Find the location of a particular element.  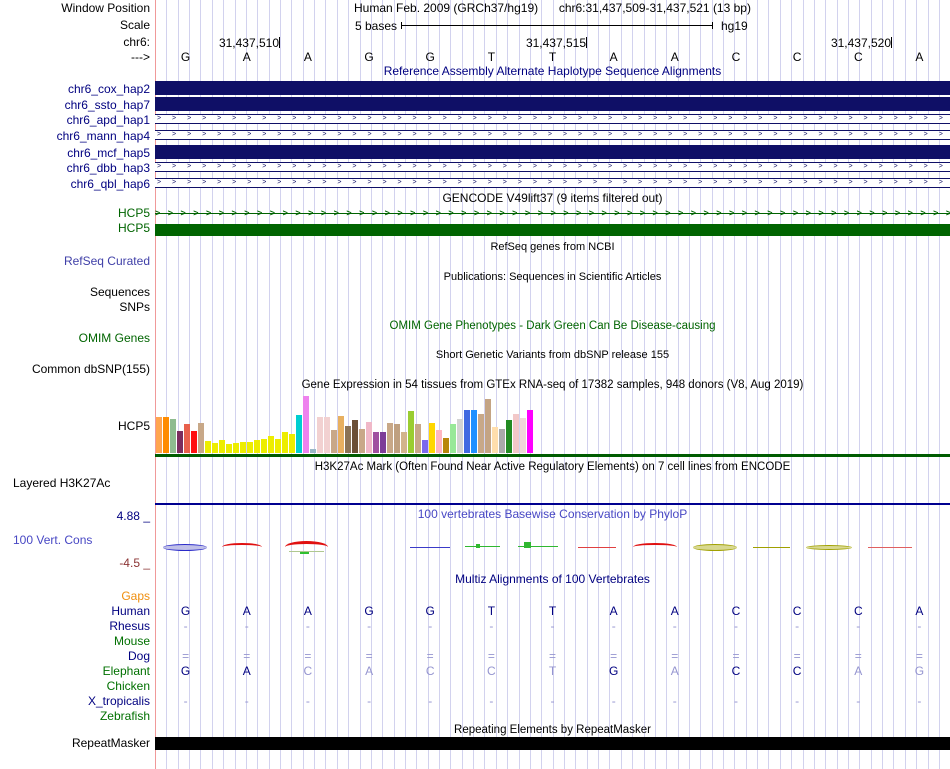

haplotype-track-label: chr6_cox_hap2 is located at coordinates (108, 88).